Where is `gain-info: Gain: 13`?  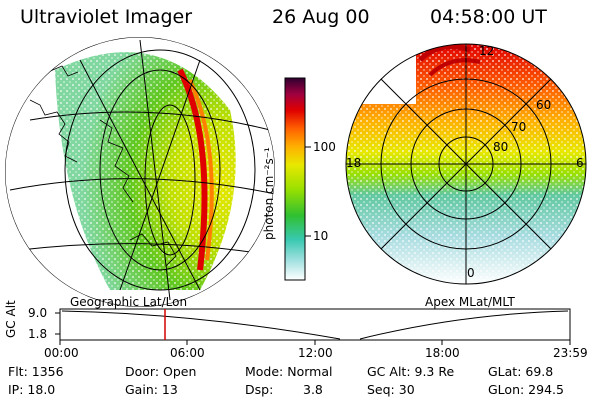
gain-info: Gain: 13 is located at coordinates (151, 389).